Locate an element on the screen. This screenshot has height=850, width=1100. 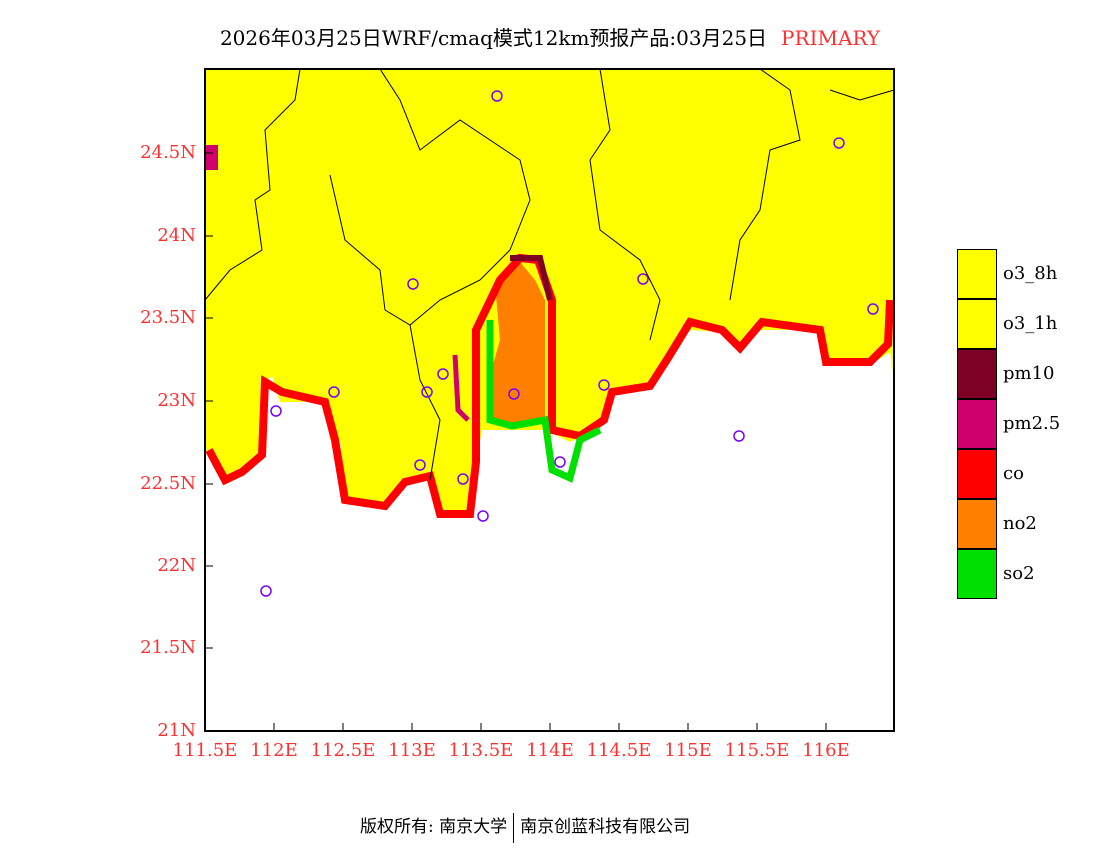
legend-label: o3_8h is located at coordinates (1030, 273).